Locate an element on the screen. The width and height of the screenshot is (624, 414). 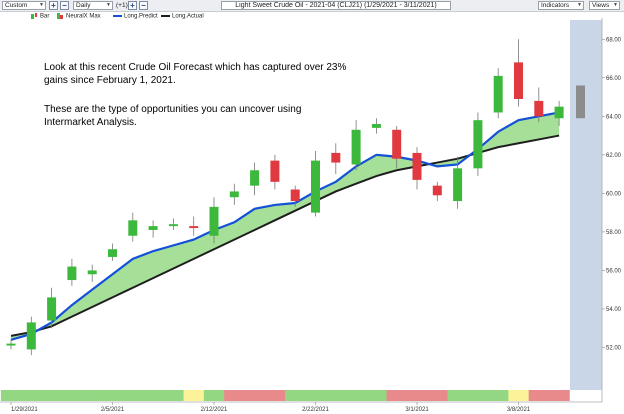
legend-bar-label: Bar is located at coordinates (45, 16).